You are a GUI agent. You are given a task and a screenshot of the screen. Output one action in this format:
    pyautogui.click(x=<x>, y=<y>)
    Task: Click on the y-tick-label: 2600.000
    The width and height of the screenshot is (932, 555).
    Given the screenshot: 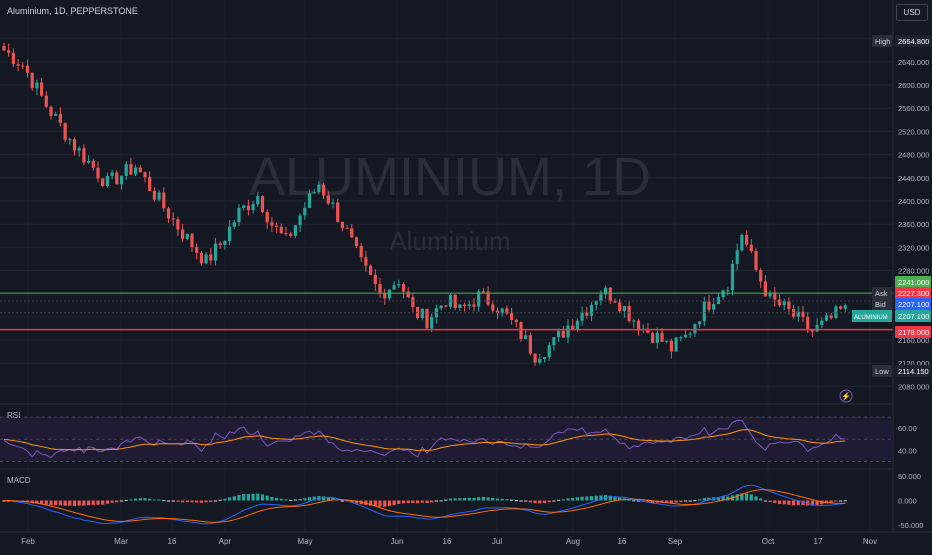 What is the action you would take?
    pyautogui.click(x=913, y=85)
    